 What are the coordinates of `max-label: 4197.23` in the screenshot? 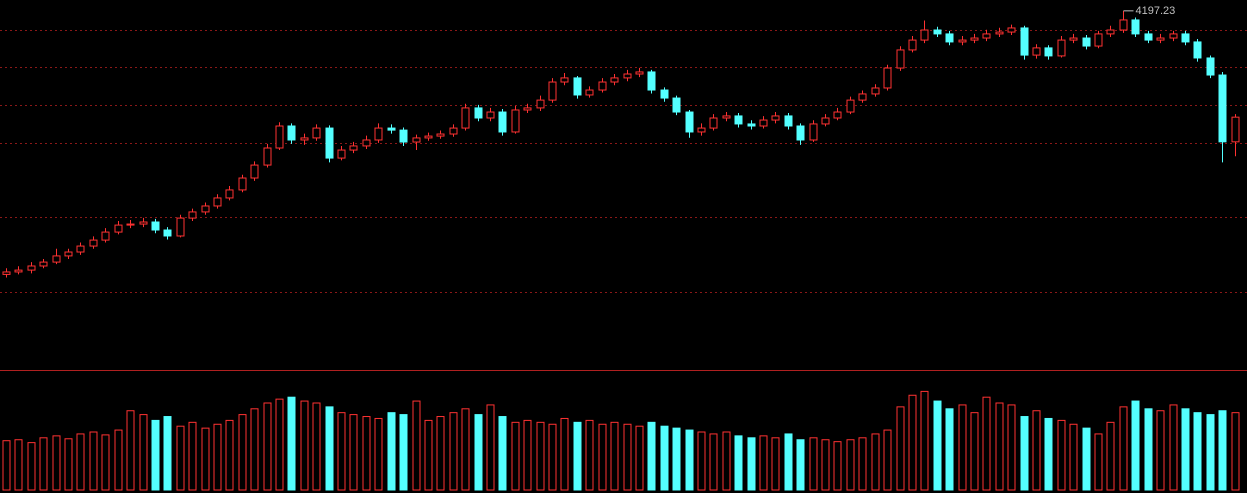 It's located at (1156, 11).